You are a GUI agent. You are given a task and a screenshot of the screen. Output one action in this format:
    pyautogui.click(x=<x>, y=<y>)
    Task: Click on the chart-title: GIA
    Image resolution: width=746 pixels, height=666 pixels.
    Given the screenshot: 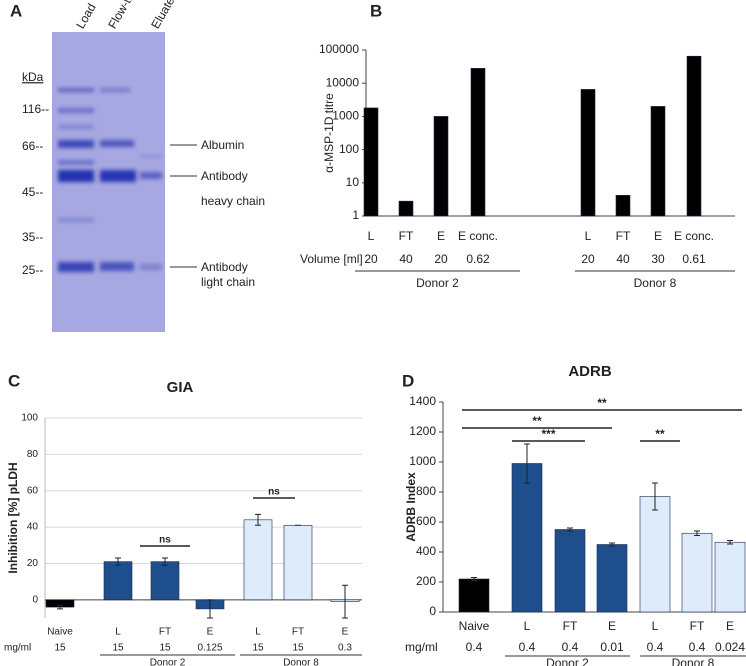 What is the action you would take?
    pyautogui.click(x=180, y=387)
    